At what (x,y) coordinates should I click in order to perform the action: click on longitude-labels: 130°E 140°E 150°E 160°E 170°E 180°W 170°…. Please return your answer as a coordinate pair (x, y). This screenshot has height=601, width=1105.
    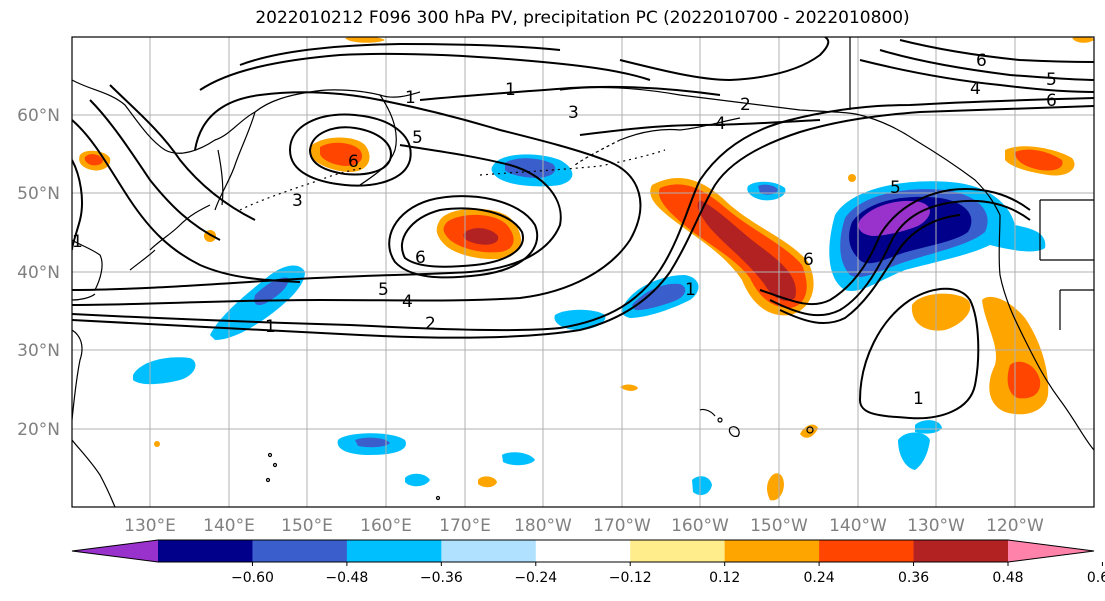
    Looking at the image, I should click on (584, 526).